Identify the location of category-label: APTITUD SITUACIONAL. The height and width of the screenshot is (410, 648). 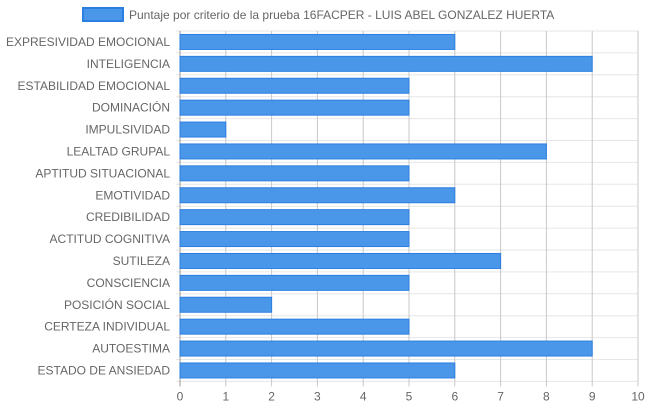
(102, 173).